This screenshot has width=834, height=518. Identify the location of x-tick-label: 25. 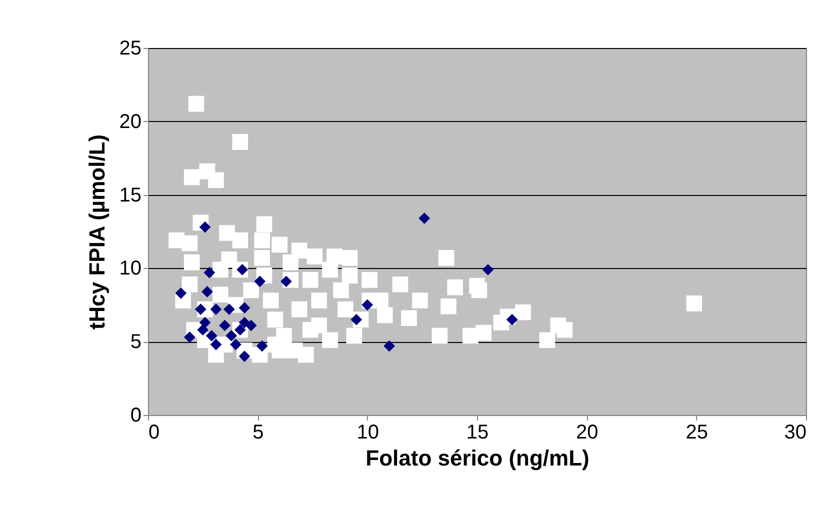
(697, 433).